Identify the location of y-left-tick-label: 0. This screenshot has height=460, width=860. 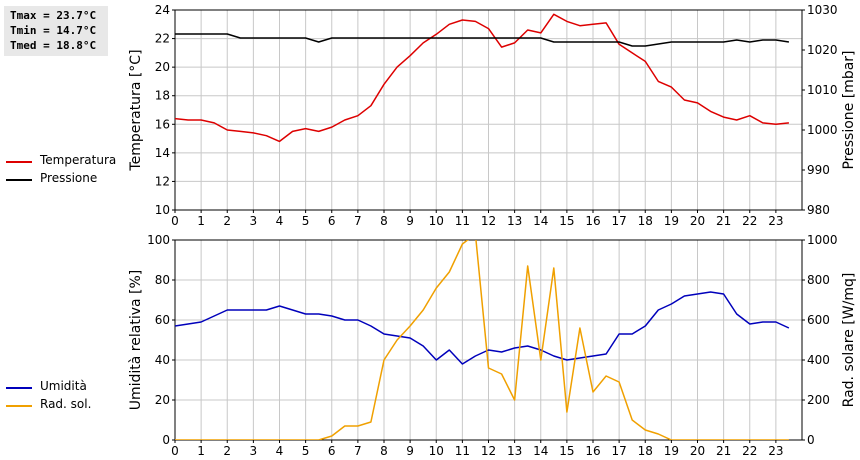
(166, 440).